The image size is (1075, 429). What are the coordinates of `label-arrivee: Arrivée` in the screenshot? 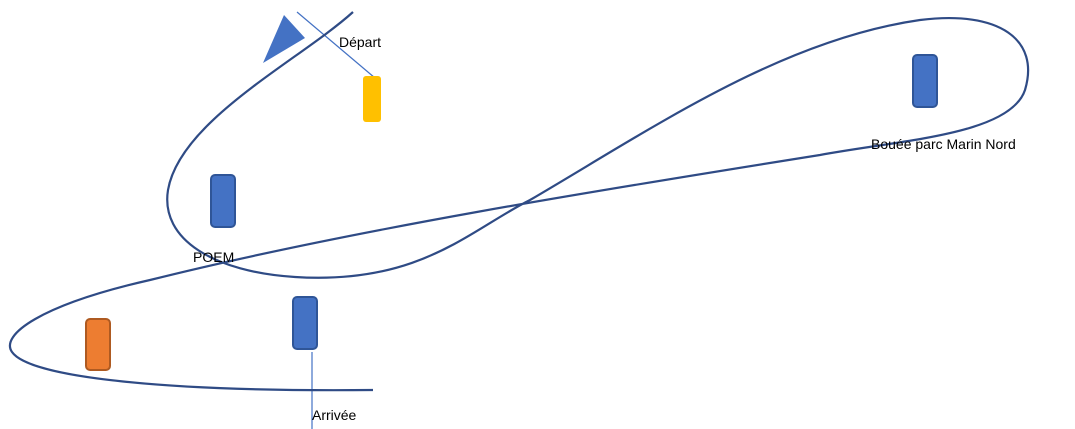 It's located at (334, 415).